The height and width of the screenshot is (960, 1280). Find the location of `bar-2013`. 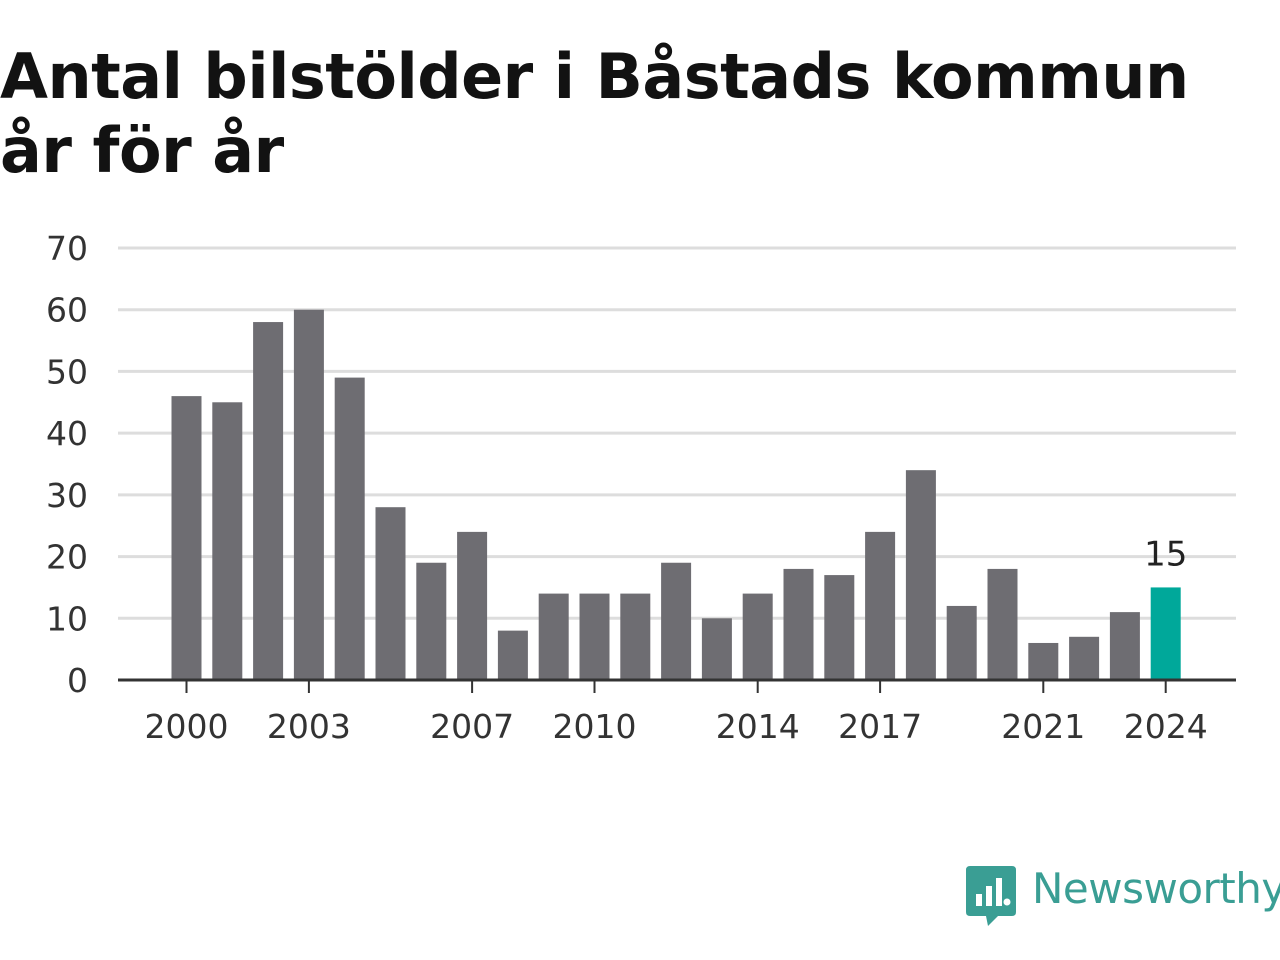

bar-2013 is located at coordinates (716, 649).